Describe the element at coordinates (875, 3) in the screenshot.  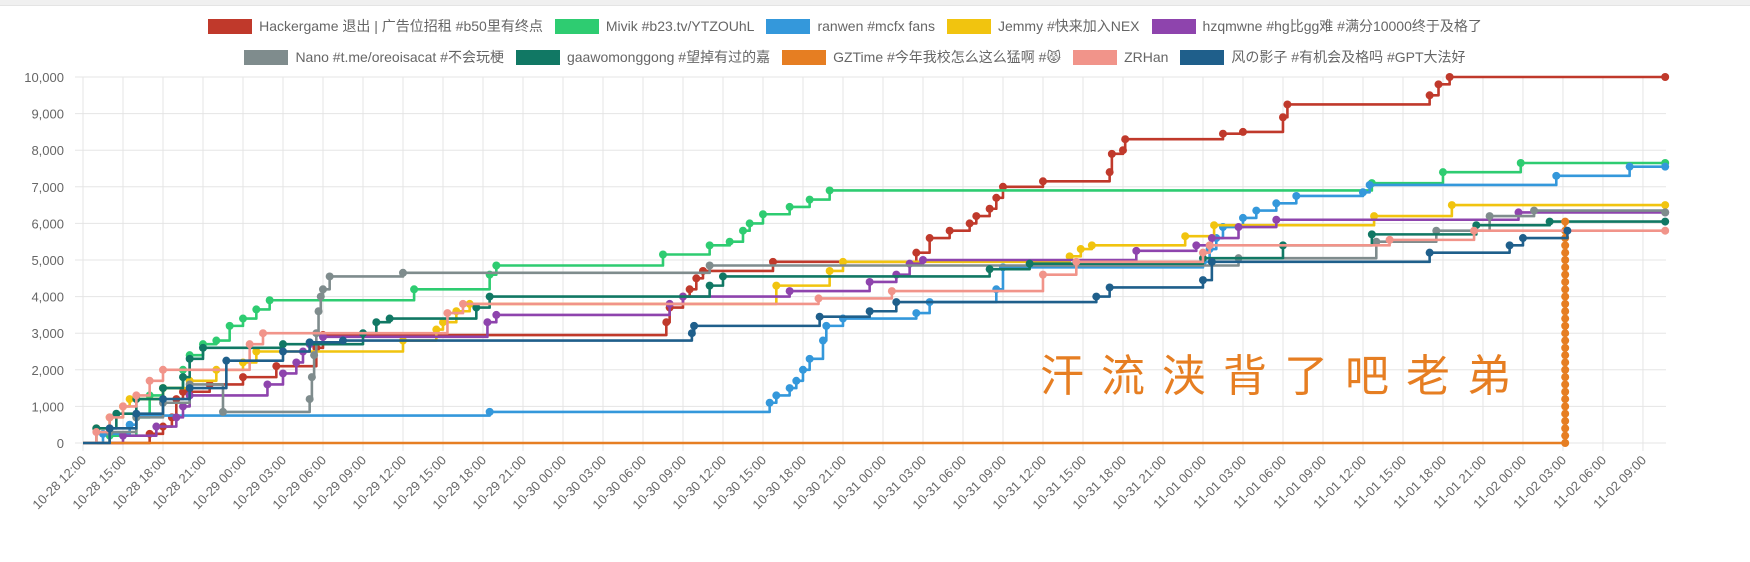
I see `top-bar` at that location.